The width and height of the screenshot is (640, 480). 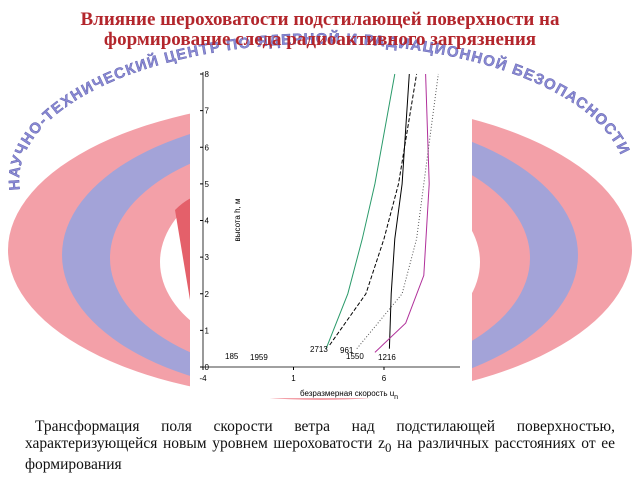 What do you see at coordinates (237, 219) in the screenshot?
I see `y-axis-label: высота h, м` at bounding box center [237, 219].